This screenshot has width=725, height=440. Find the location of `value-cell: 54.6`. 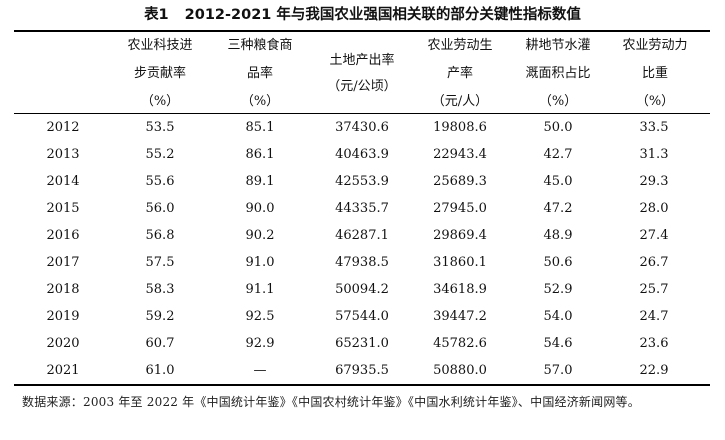

value-cell: 54.6 is located at coordinates (558, 343).